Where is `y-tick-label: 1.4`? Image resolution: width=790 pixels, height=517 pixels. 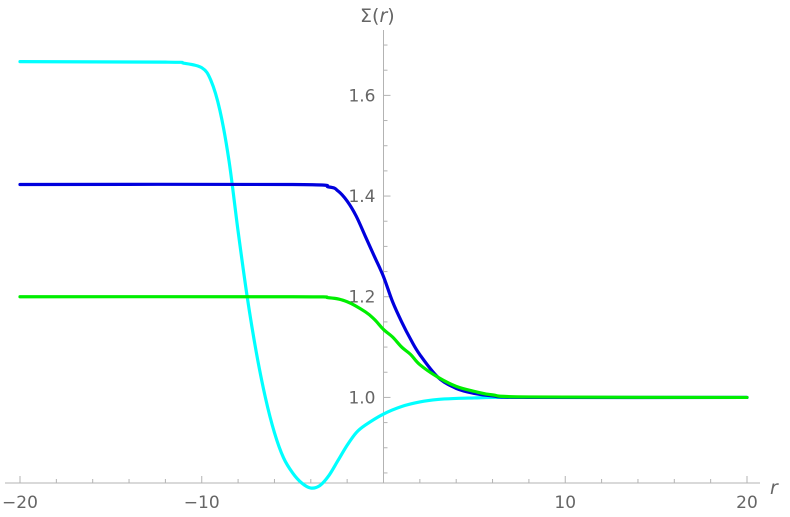 y-tick-label: 1.4 is located at coordinates (361, 197).